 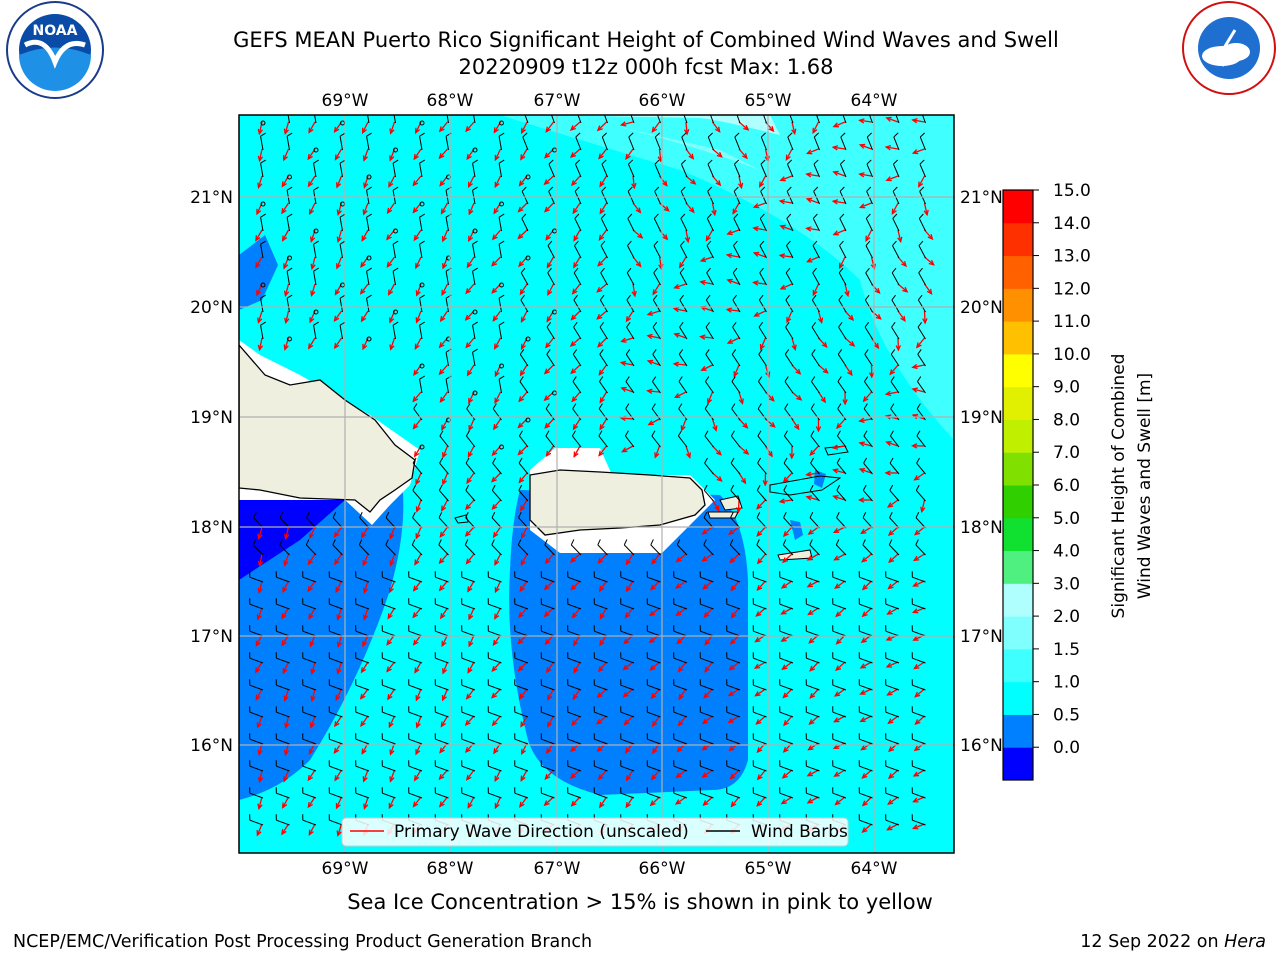 I want to click on lat-label-right: 21°N, so click(x=981, y=198).